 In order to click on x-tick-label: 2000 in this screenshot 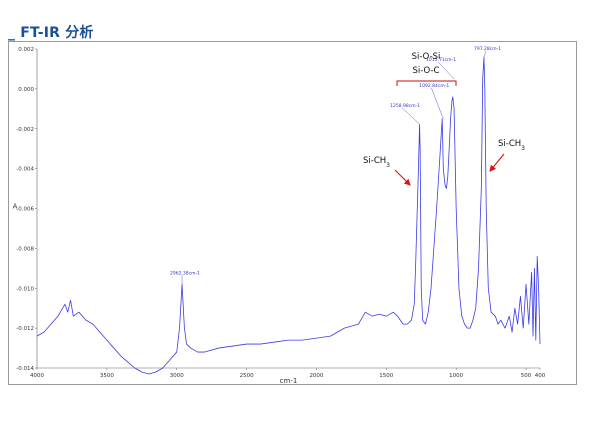, I will do `click(316, 376)`.